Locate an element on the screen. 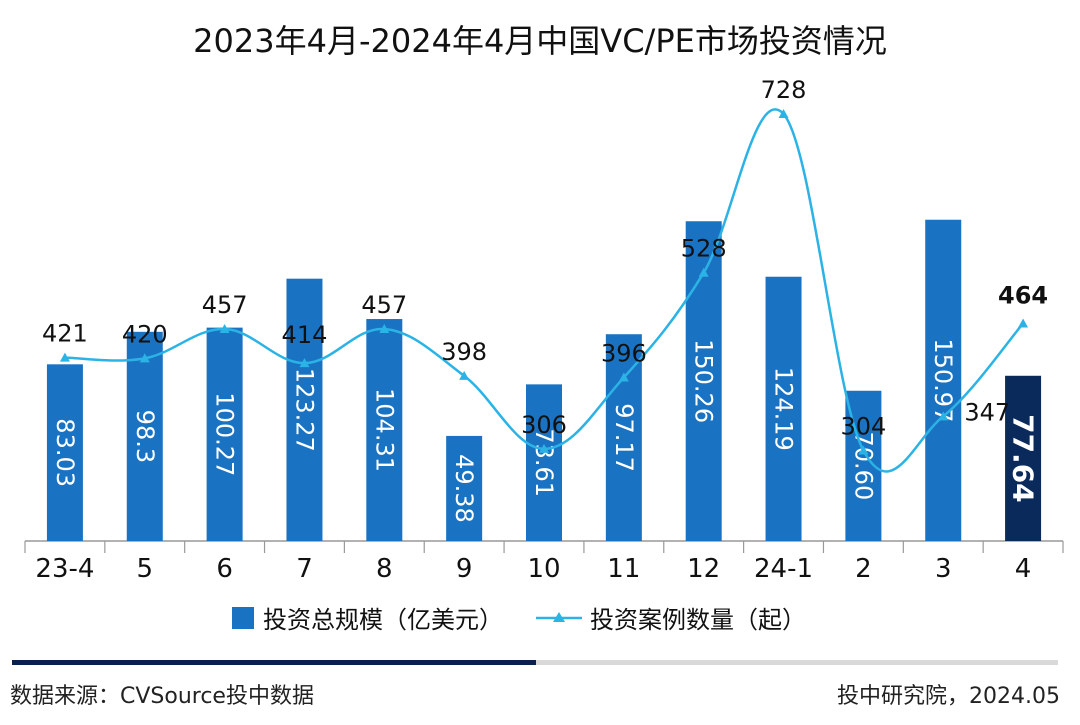 Image resolution: width=1080 pixels, height=725 pixels. x-tick-label-11: 3 is located at coordinates (943, 569).